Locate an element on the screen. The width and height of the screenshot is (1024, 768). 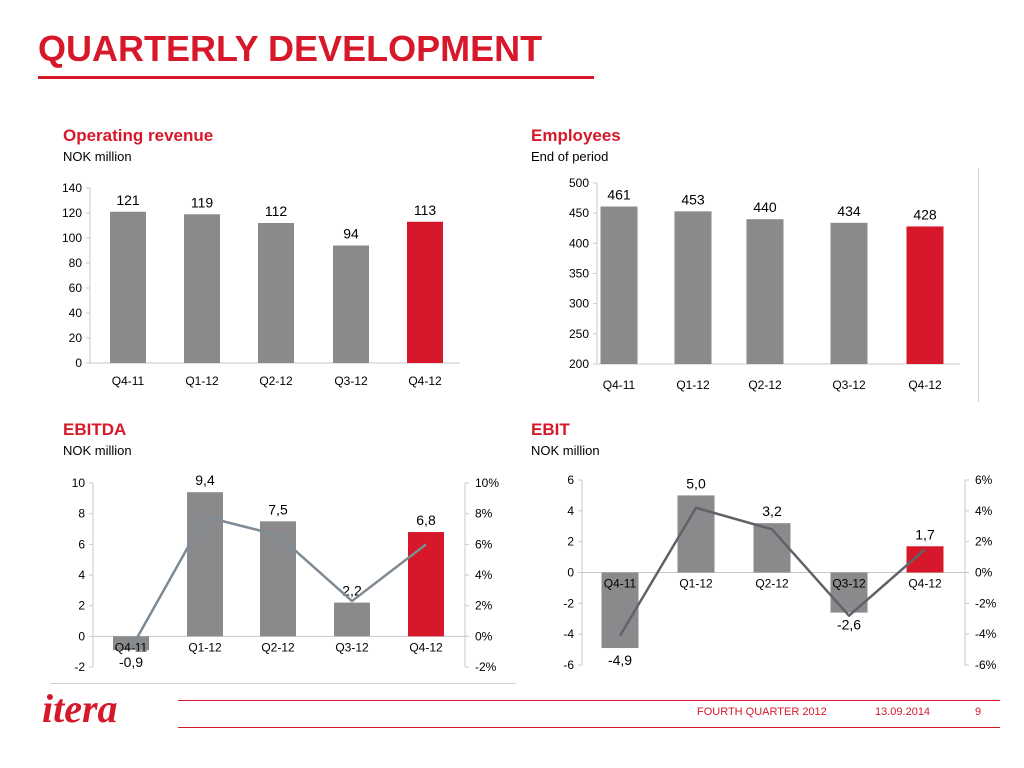
revenue-chart-title: Operating revenue is located at coordinates (138, 135).